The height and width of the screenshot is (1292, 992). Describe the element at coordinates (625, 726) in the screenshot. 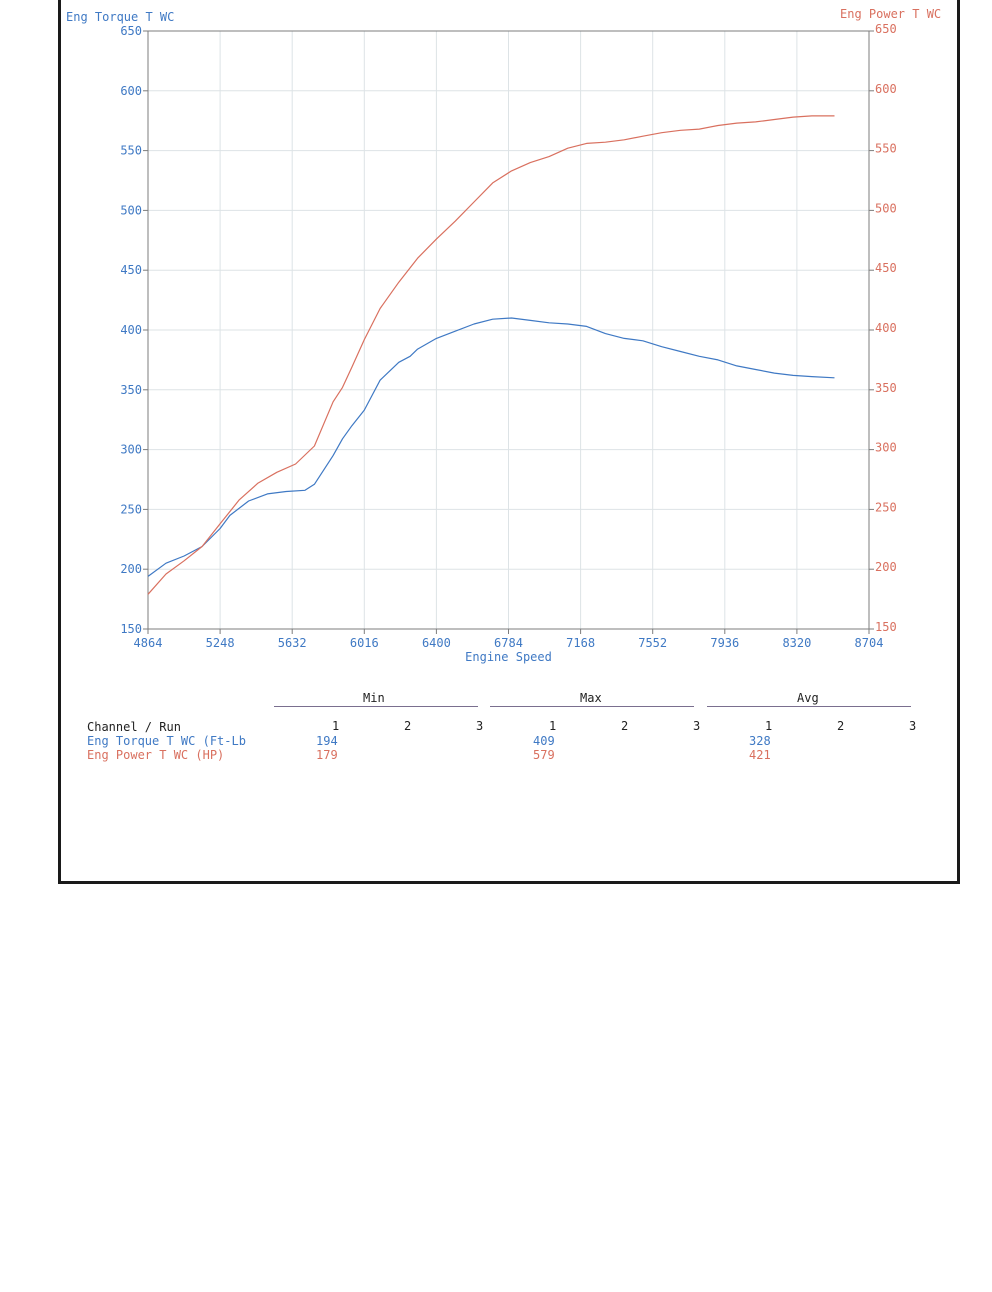

I see `max-run-2: 2` at that location.